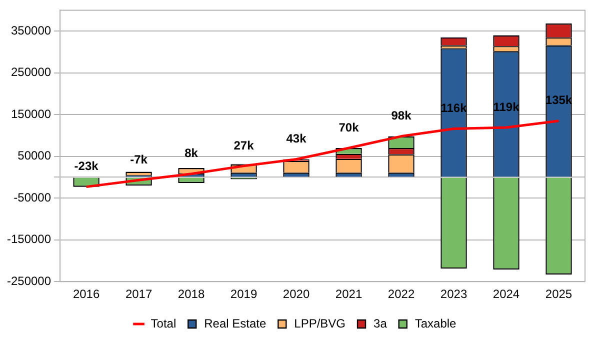  What do you see at coordinates (401, 115) in the screenshot?
I see `data-label: 98k` at bounding box center [401, 115].